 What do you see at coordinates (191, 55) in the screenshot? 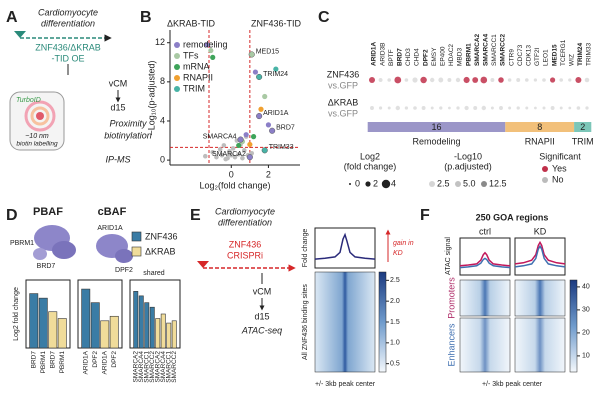
I see `legend-label: TFs` at bounding box center [191, 55].